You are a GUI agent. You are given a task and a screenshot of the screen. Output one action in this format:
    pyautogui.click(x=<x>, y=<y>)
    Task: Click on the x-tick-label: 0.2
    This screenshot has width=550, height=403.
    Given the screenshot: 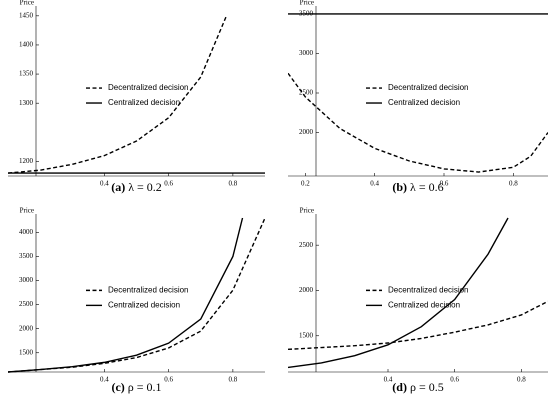 What is the action you would take?
    pyautogui.click(x=305, y=184)
    